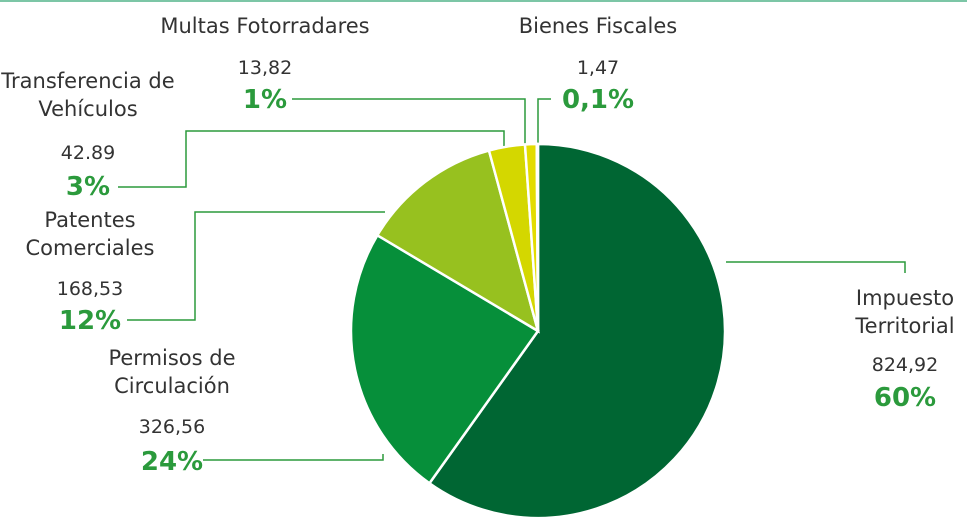 This screenshot has height=519, width=967. What do you see at coordinates (172, 462) in the screenshot?
I see `slice-percent: 24%` at bounding box center [172, 462].